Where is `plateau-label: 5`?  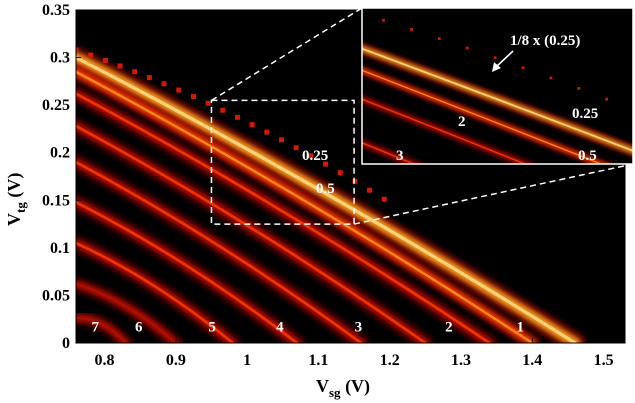 plateau-label: 5 is located at coordinates (212, 328).